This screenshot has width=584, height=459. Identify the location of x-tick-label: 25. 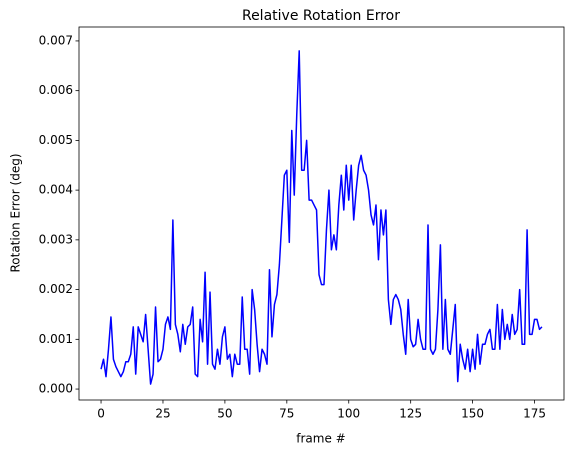
(162, 414).